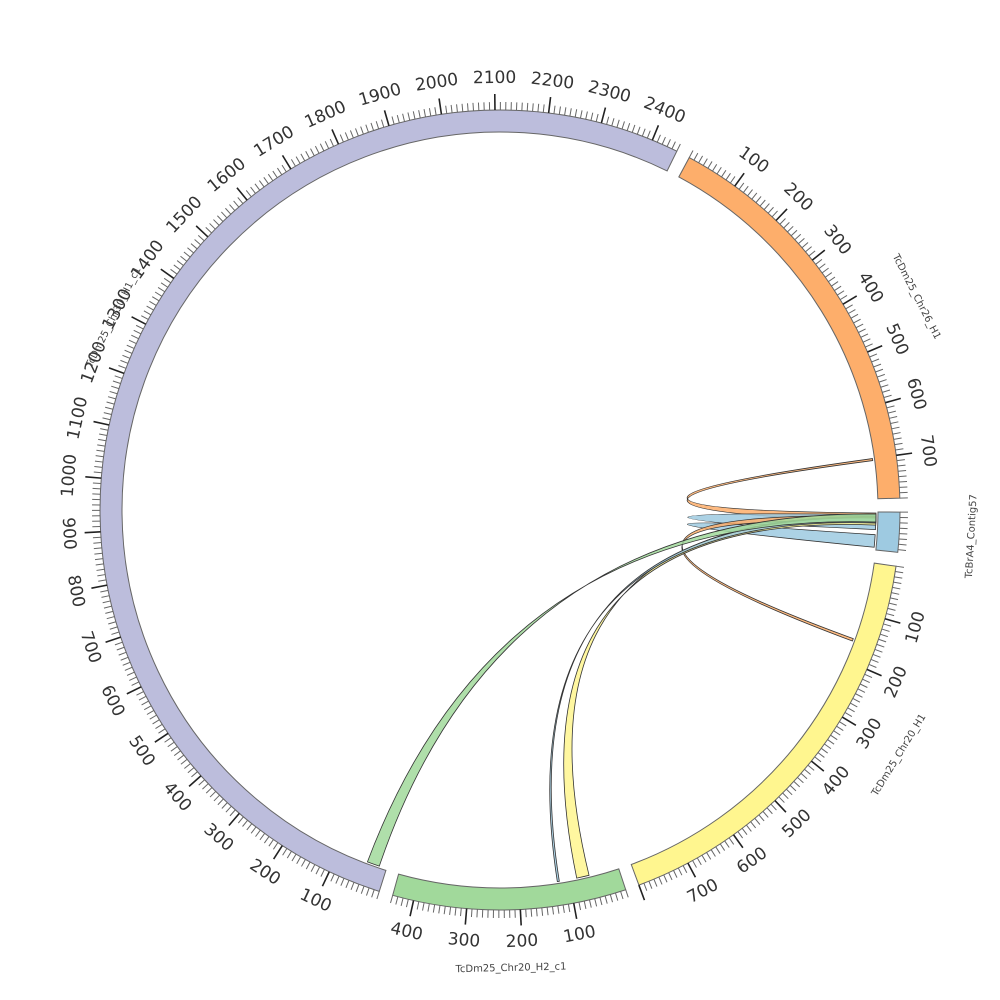 The width and height of the screenshot is (1000, 1000). What do you see at coordinates (752, 860) in the screenshot?
I see `tick-label: 600` at bounding box center [752, 860].